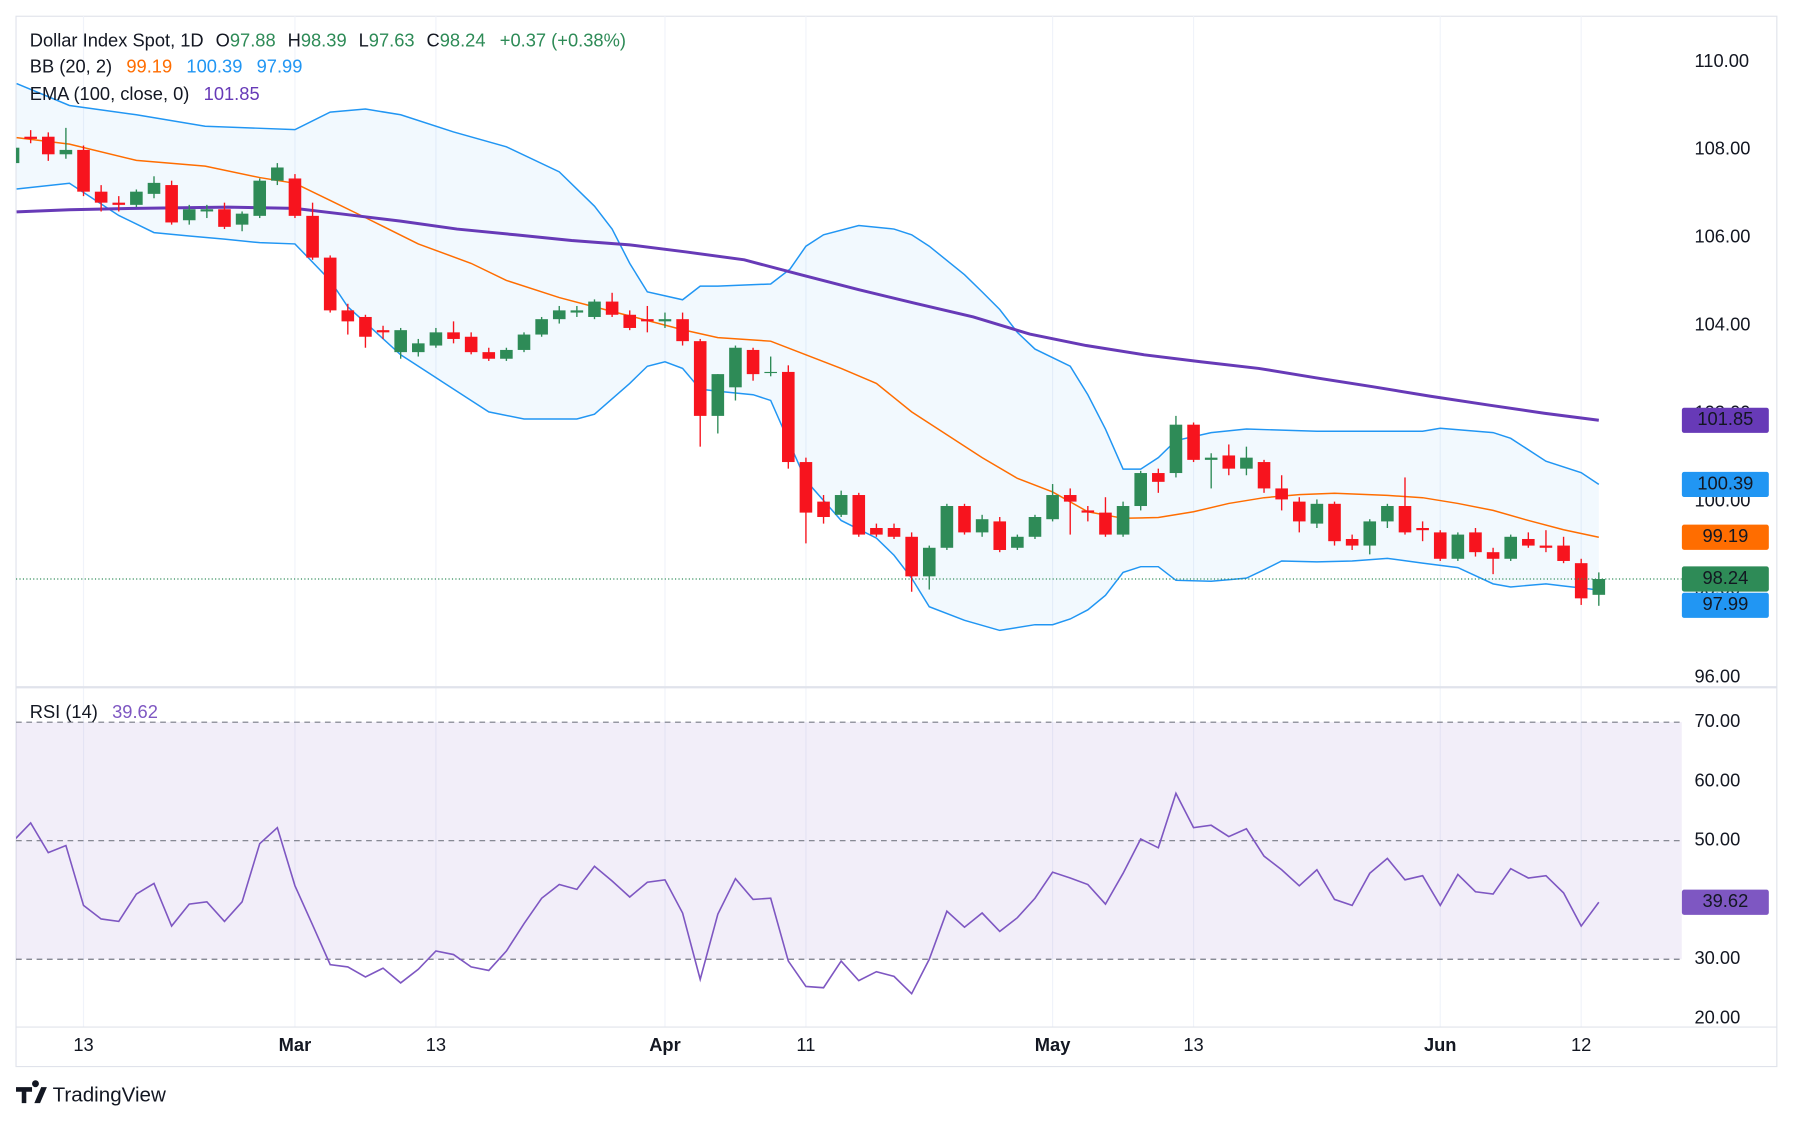 This screenshot has height=1124, width=1794. What do you see at coordinates (71, 66) in the screenshot?
I see `bb-label: BB (20, 2)` at bounding box center [71, 66].